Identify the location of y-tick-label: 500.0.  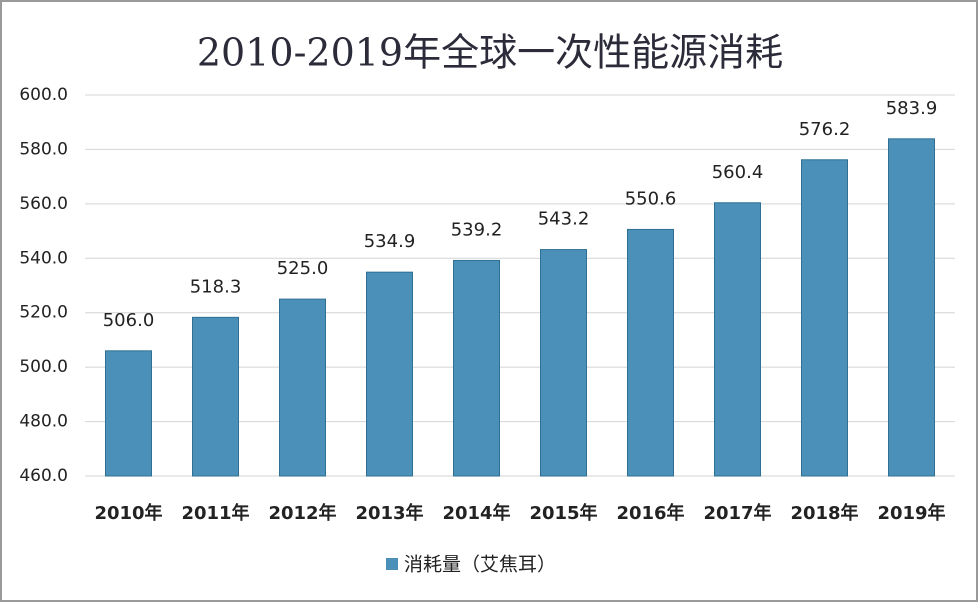
(43, 367).